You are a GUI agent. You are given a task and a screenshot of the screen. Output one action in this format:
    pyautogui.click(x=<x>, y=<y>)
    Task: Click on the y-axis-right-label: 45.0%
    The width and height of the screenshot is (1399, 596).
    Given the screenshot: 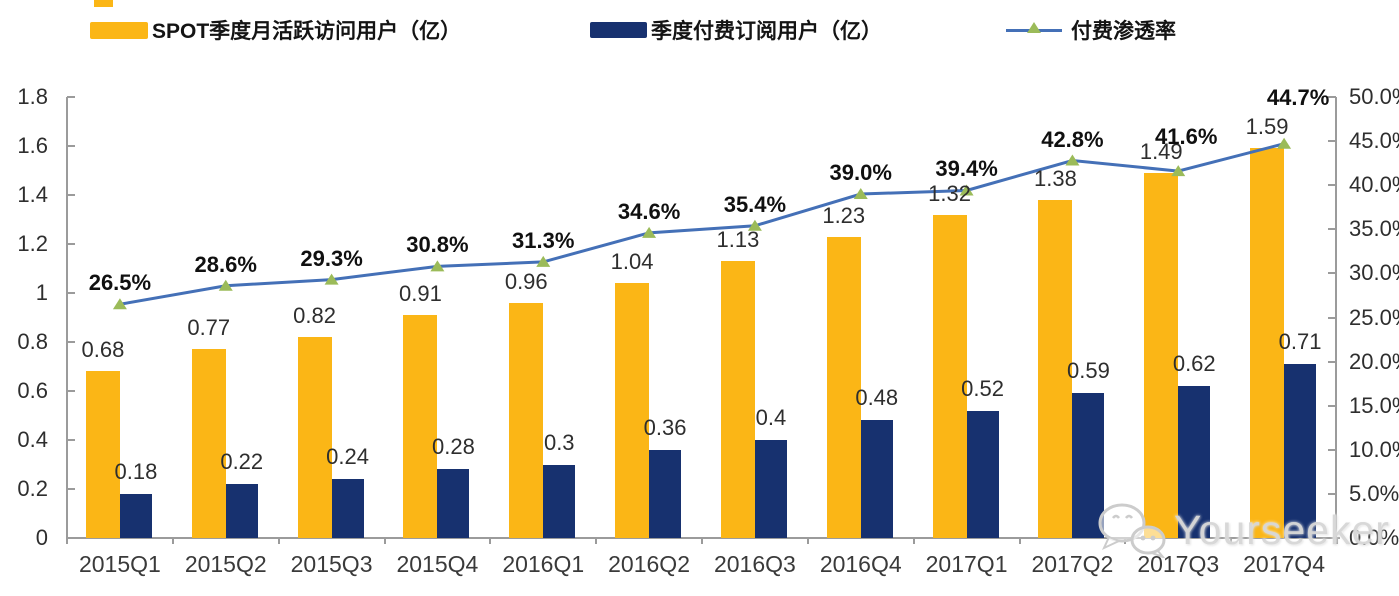 What is the action you would take?
    pyautogui.click(x=1374, y=141)
    